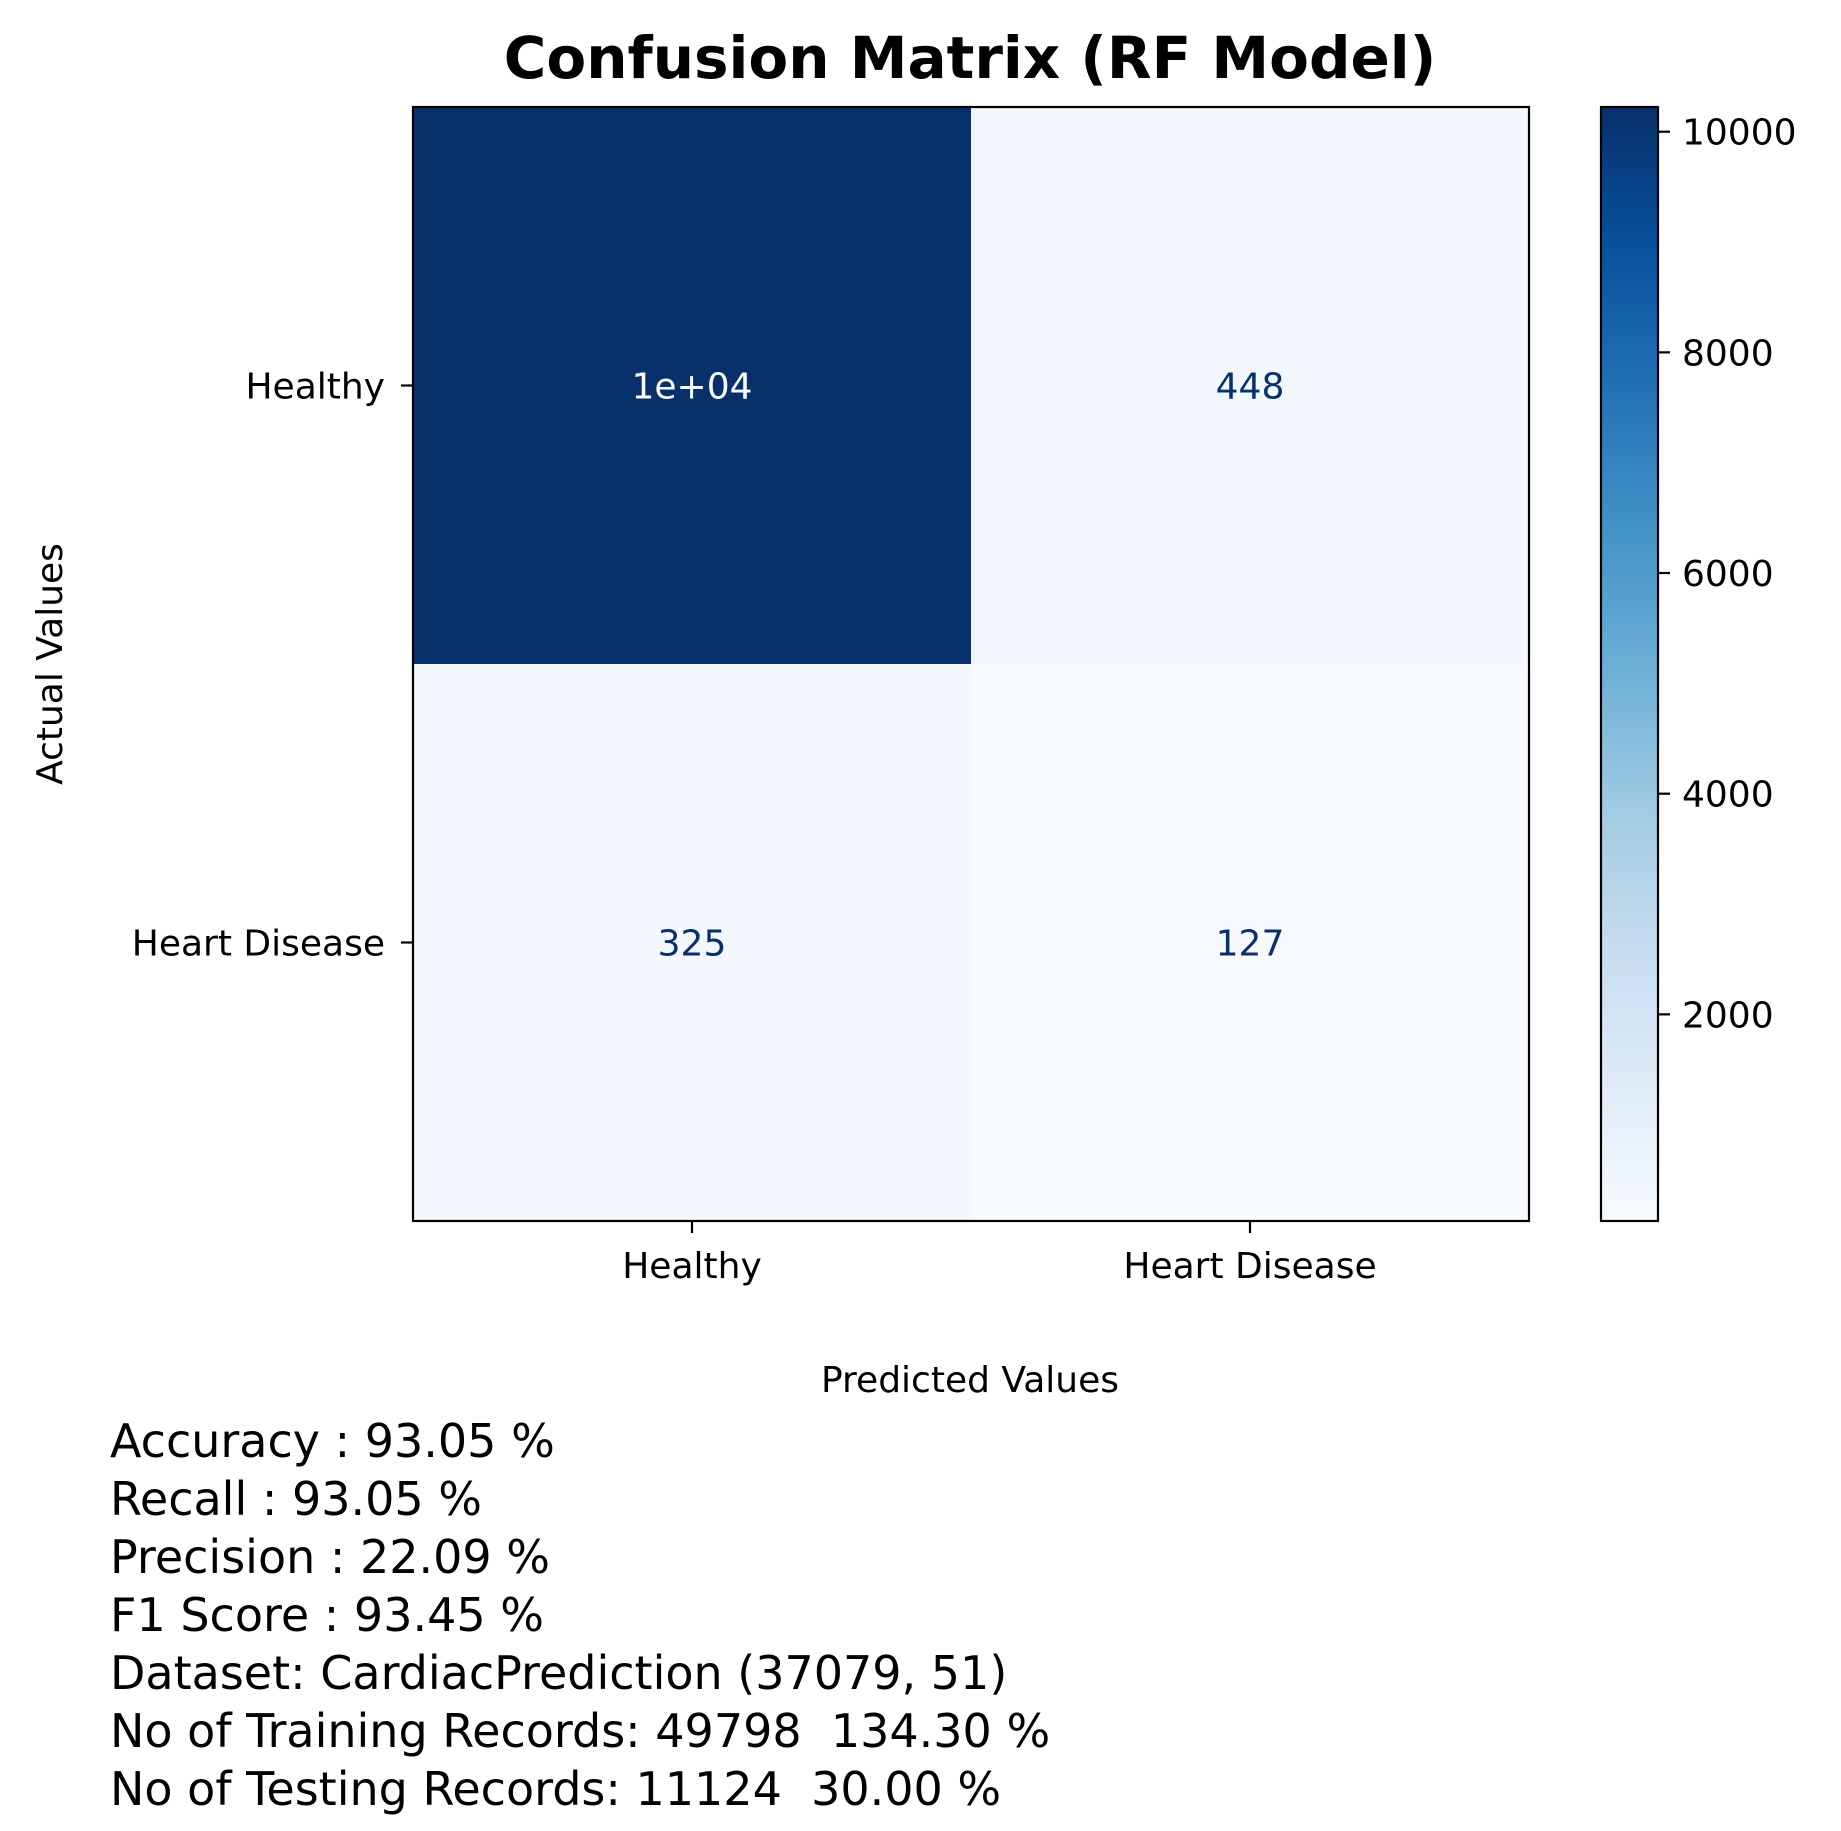 The width and height of the screenshot is (1841, 1831). Describe the element at coordinates (970, 1380) in the screenshot. I see `x-axis-label: Predicted Values` at that location.